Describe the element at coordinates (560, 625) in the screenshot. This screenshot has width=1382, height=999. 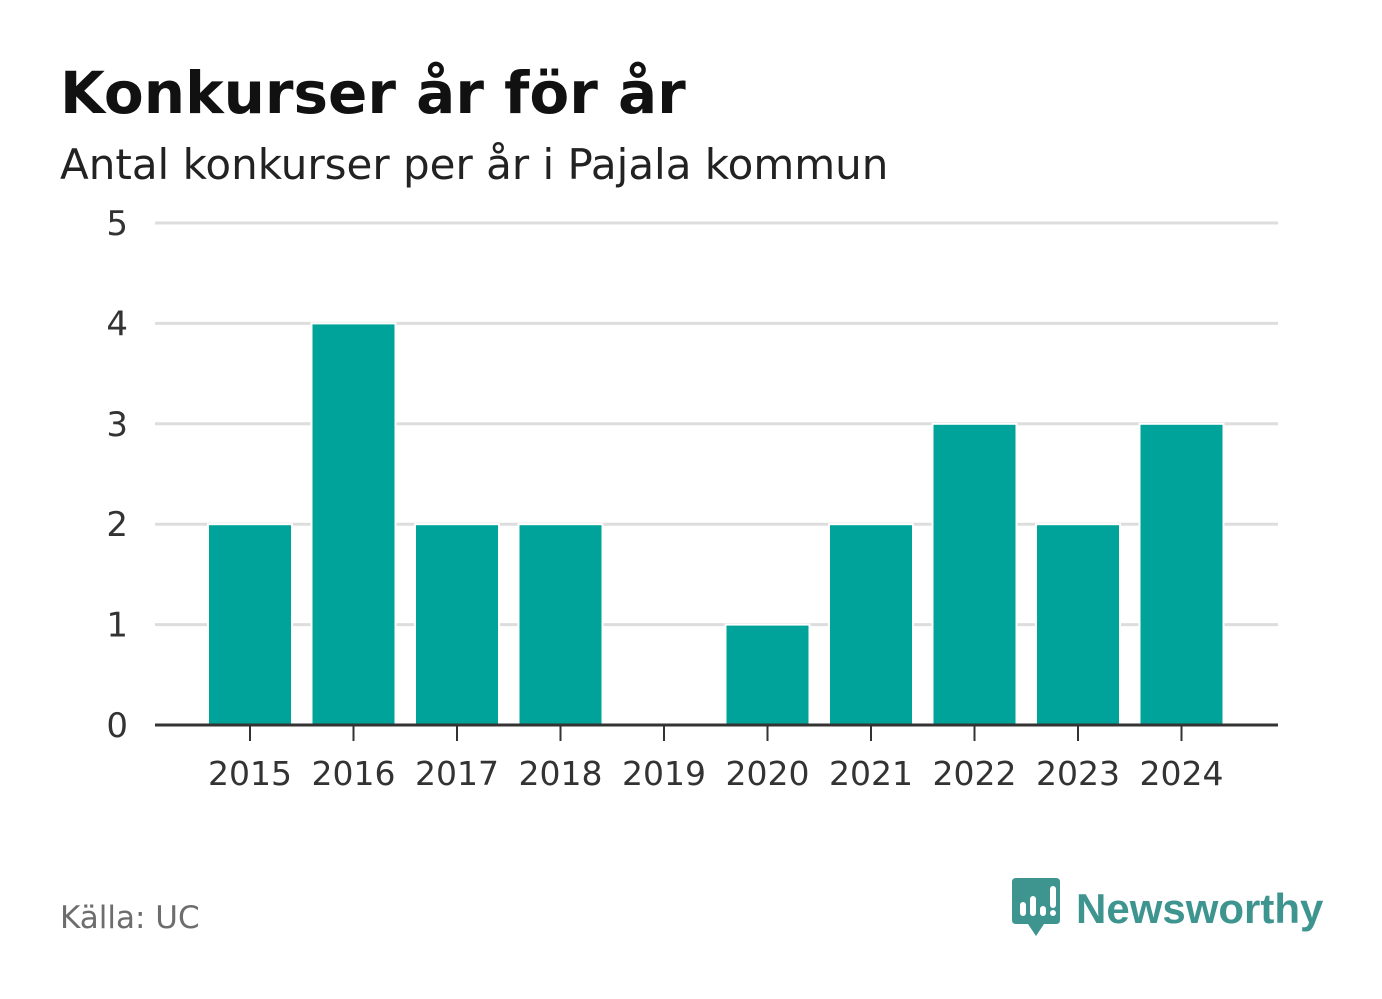
I see `bar-2018` at that location.